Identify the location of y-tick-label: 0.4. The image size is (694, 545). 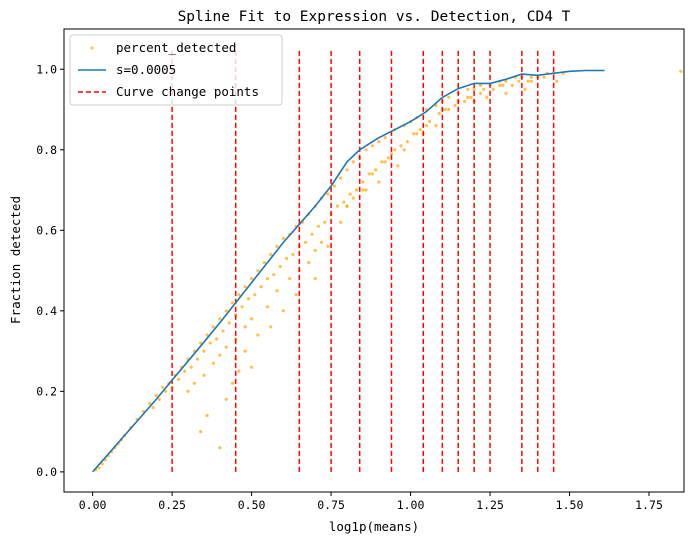
(46, 311).